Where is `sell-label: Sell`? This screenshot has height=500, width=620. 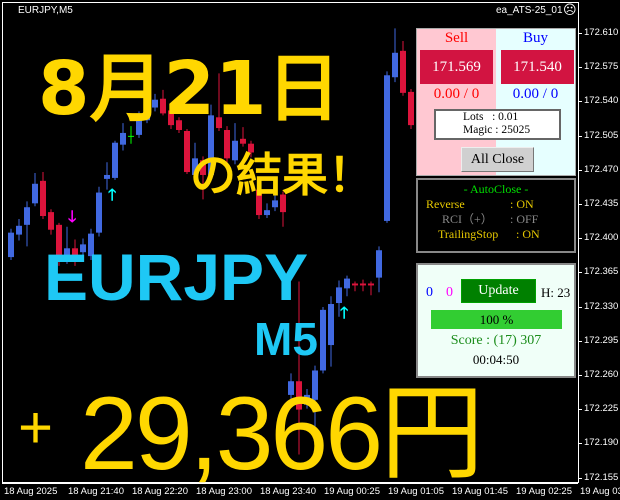
sell-label: Sell is located at coordinates (456, 38).